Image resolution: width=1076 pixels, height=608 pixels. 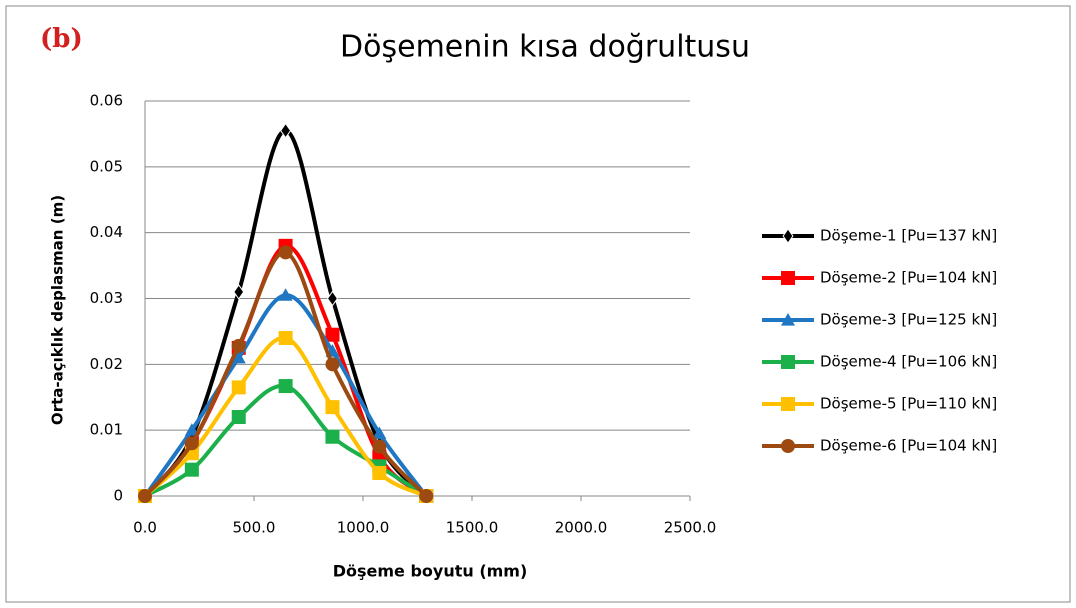 I want to click on y-tick-label: 0.05, so click(x=106, y=166).